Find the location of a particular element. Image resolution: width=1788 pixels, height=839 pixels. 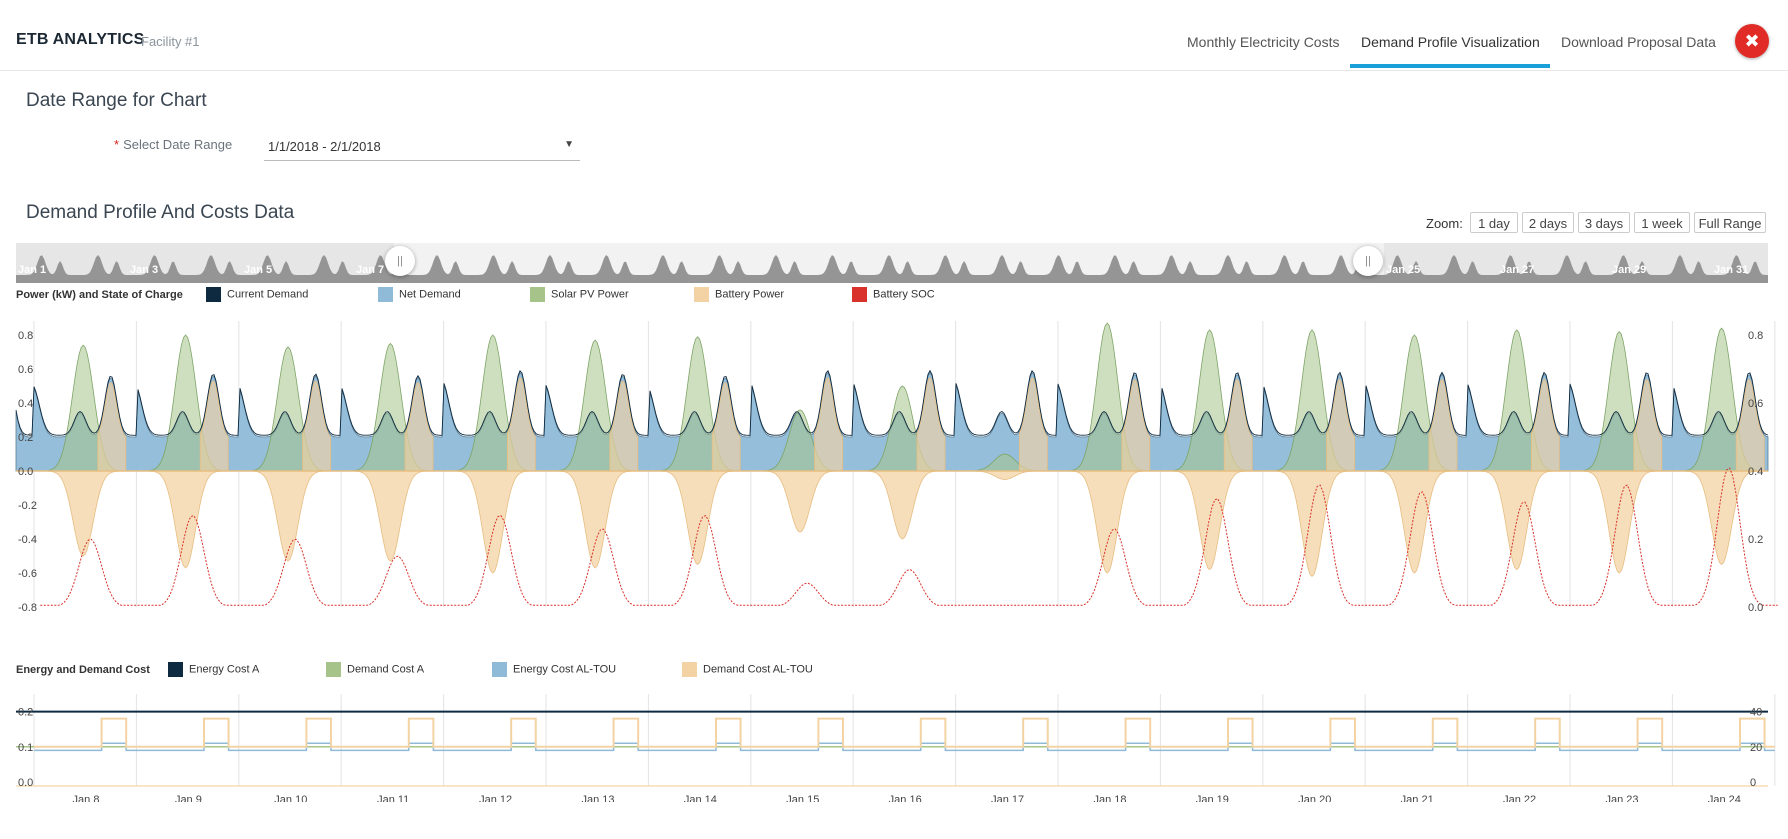

legend-demand-cost-al-tou: Demand Cost AL-TOU is located at coordinates (747, 669).